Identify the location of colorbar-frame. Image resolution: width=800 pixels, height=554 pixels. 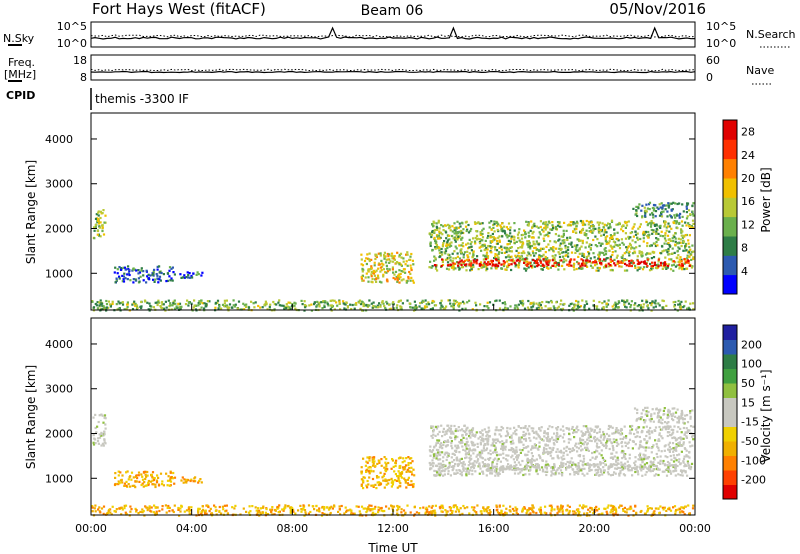
(730, 207).